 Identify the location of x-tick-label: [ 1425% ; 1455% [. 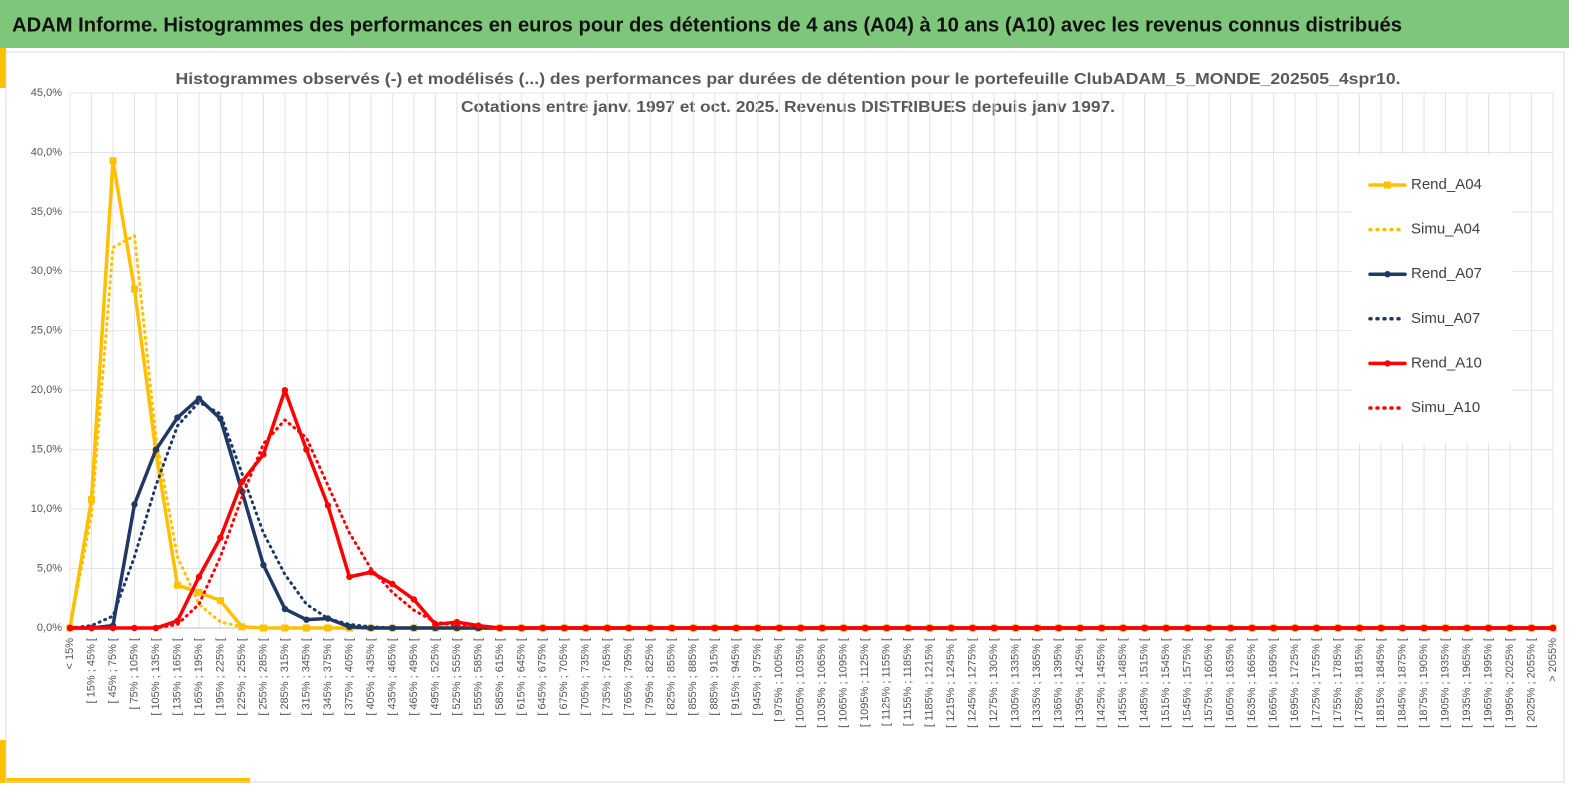
(1102, 683).